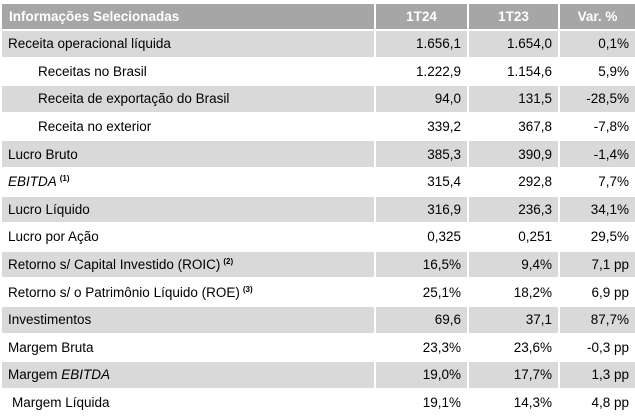  Describe the element at coordinates (513, 319) in the screenshot. I see `value-1t23: 37,1` at that location.